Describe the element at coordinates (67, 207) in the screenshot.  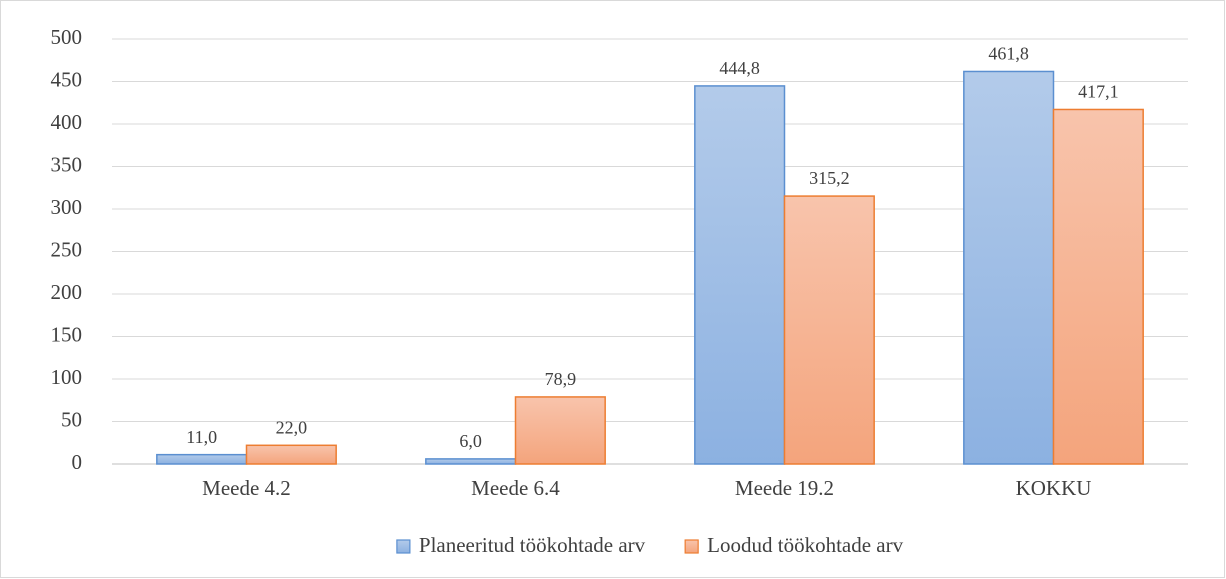
I see `y-tick-label: 300` at that location.